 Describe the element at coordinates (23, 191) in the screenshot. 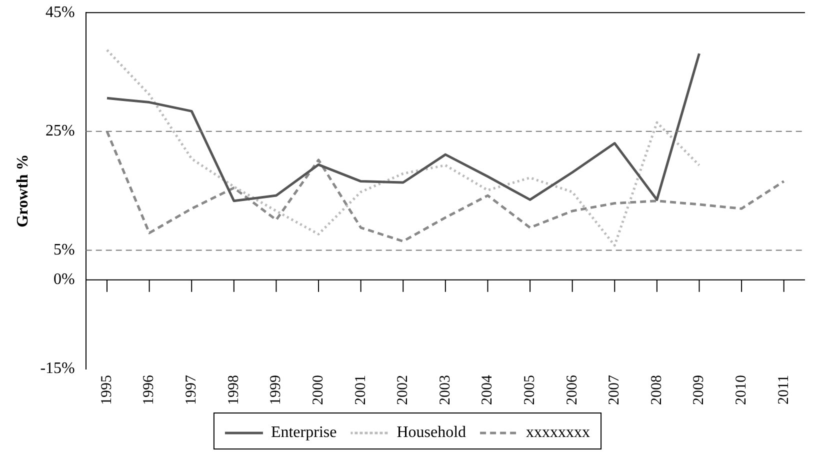

I see `y-axis-title: Growth %` at that location.